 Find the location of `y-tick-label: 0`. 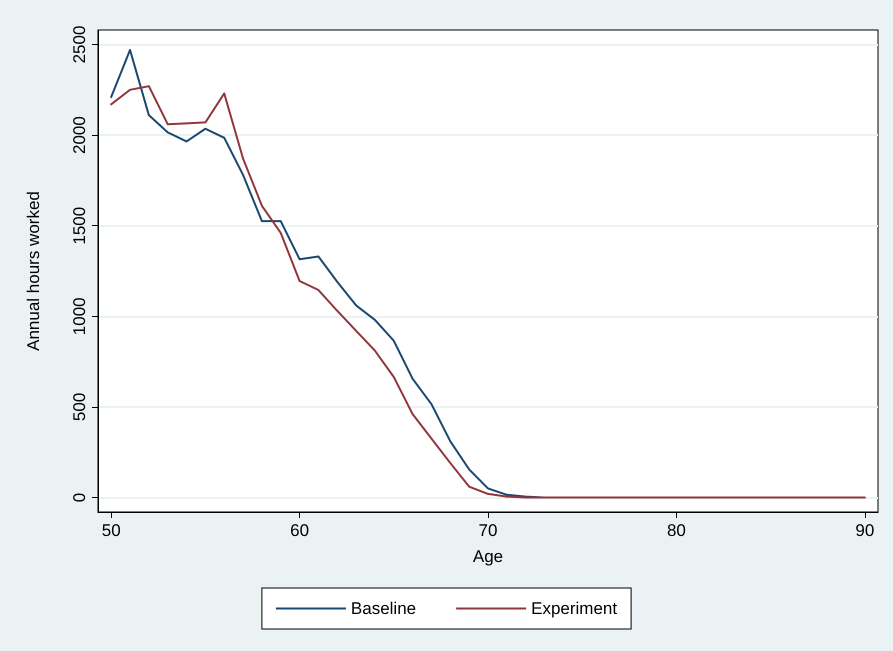

y-tick-label: 0 is located at coordinates (79, 497).